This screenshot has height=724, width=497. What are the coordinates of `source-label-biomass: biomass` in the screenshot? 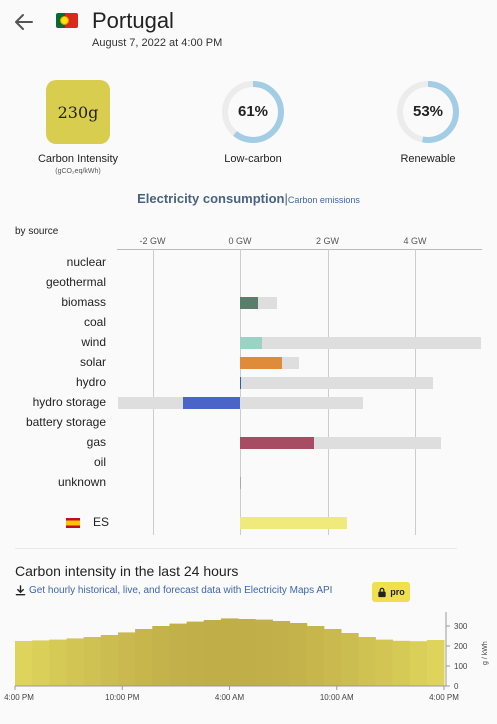 It's located at (83, 302).